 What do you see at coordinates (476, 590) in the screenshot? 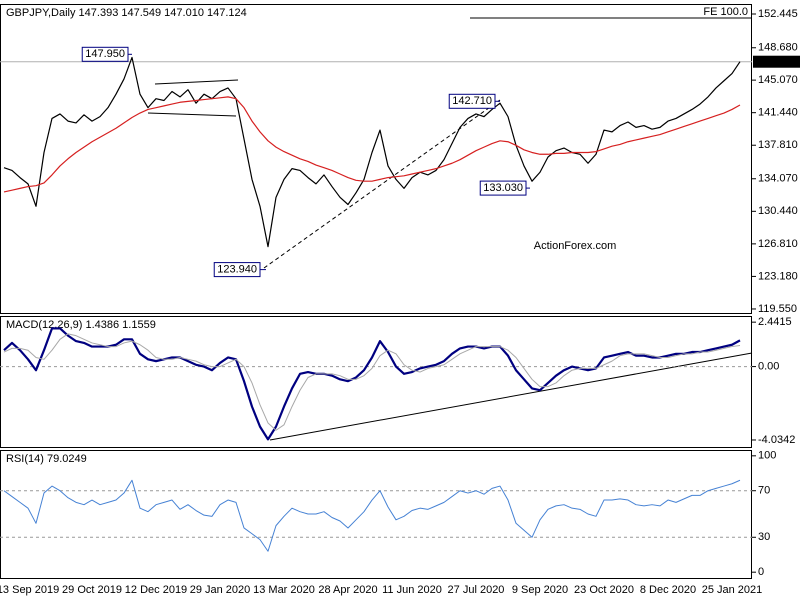
I see `x-tick-label: 27 Jul 2020` at bounding box center [476, 590].